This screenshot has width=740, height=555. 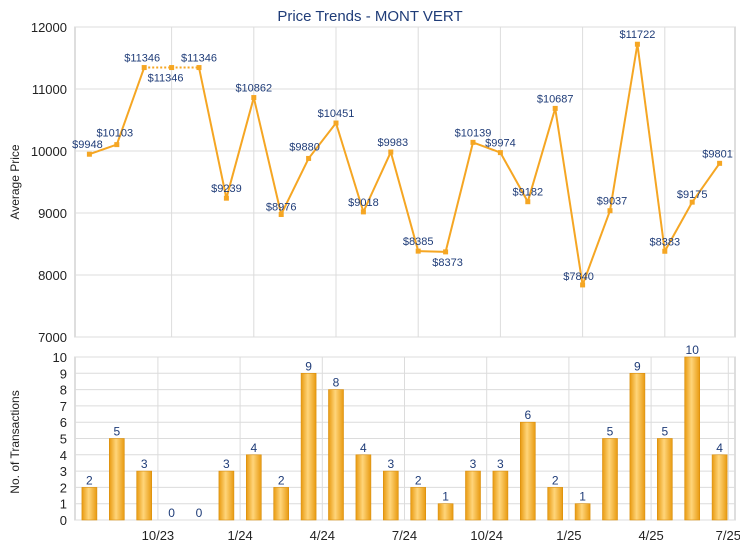 What do you see at coordinates (404, 535) in the screenshot?
I see `x-tick-label: 7/24` at bounding box center [404, 535].